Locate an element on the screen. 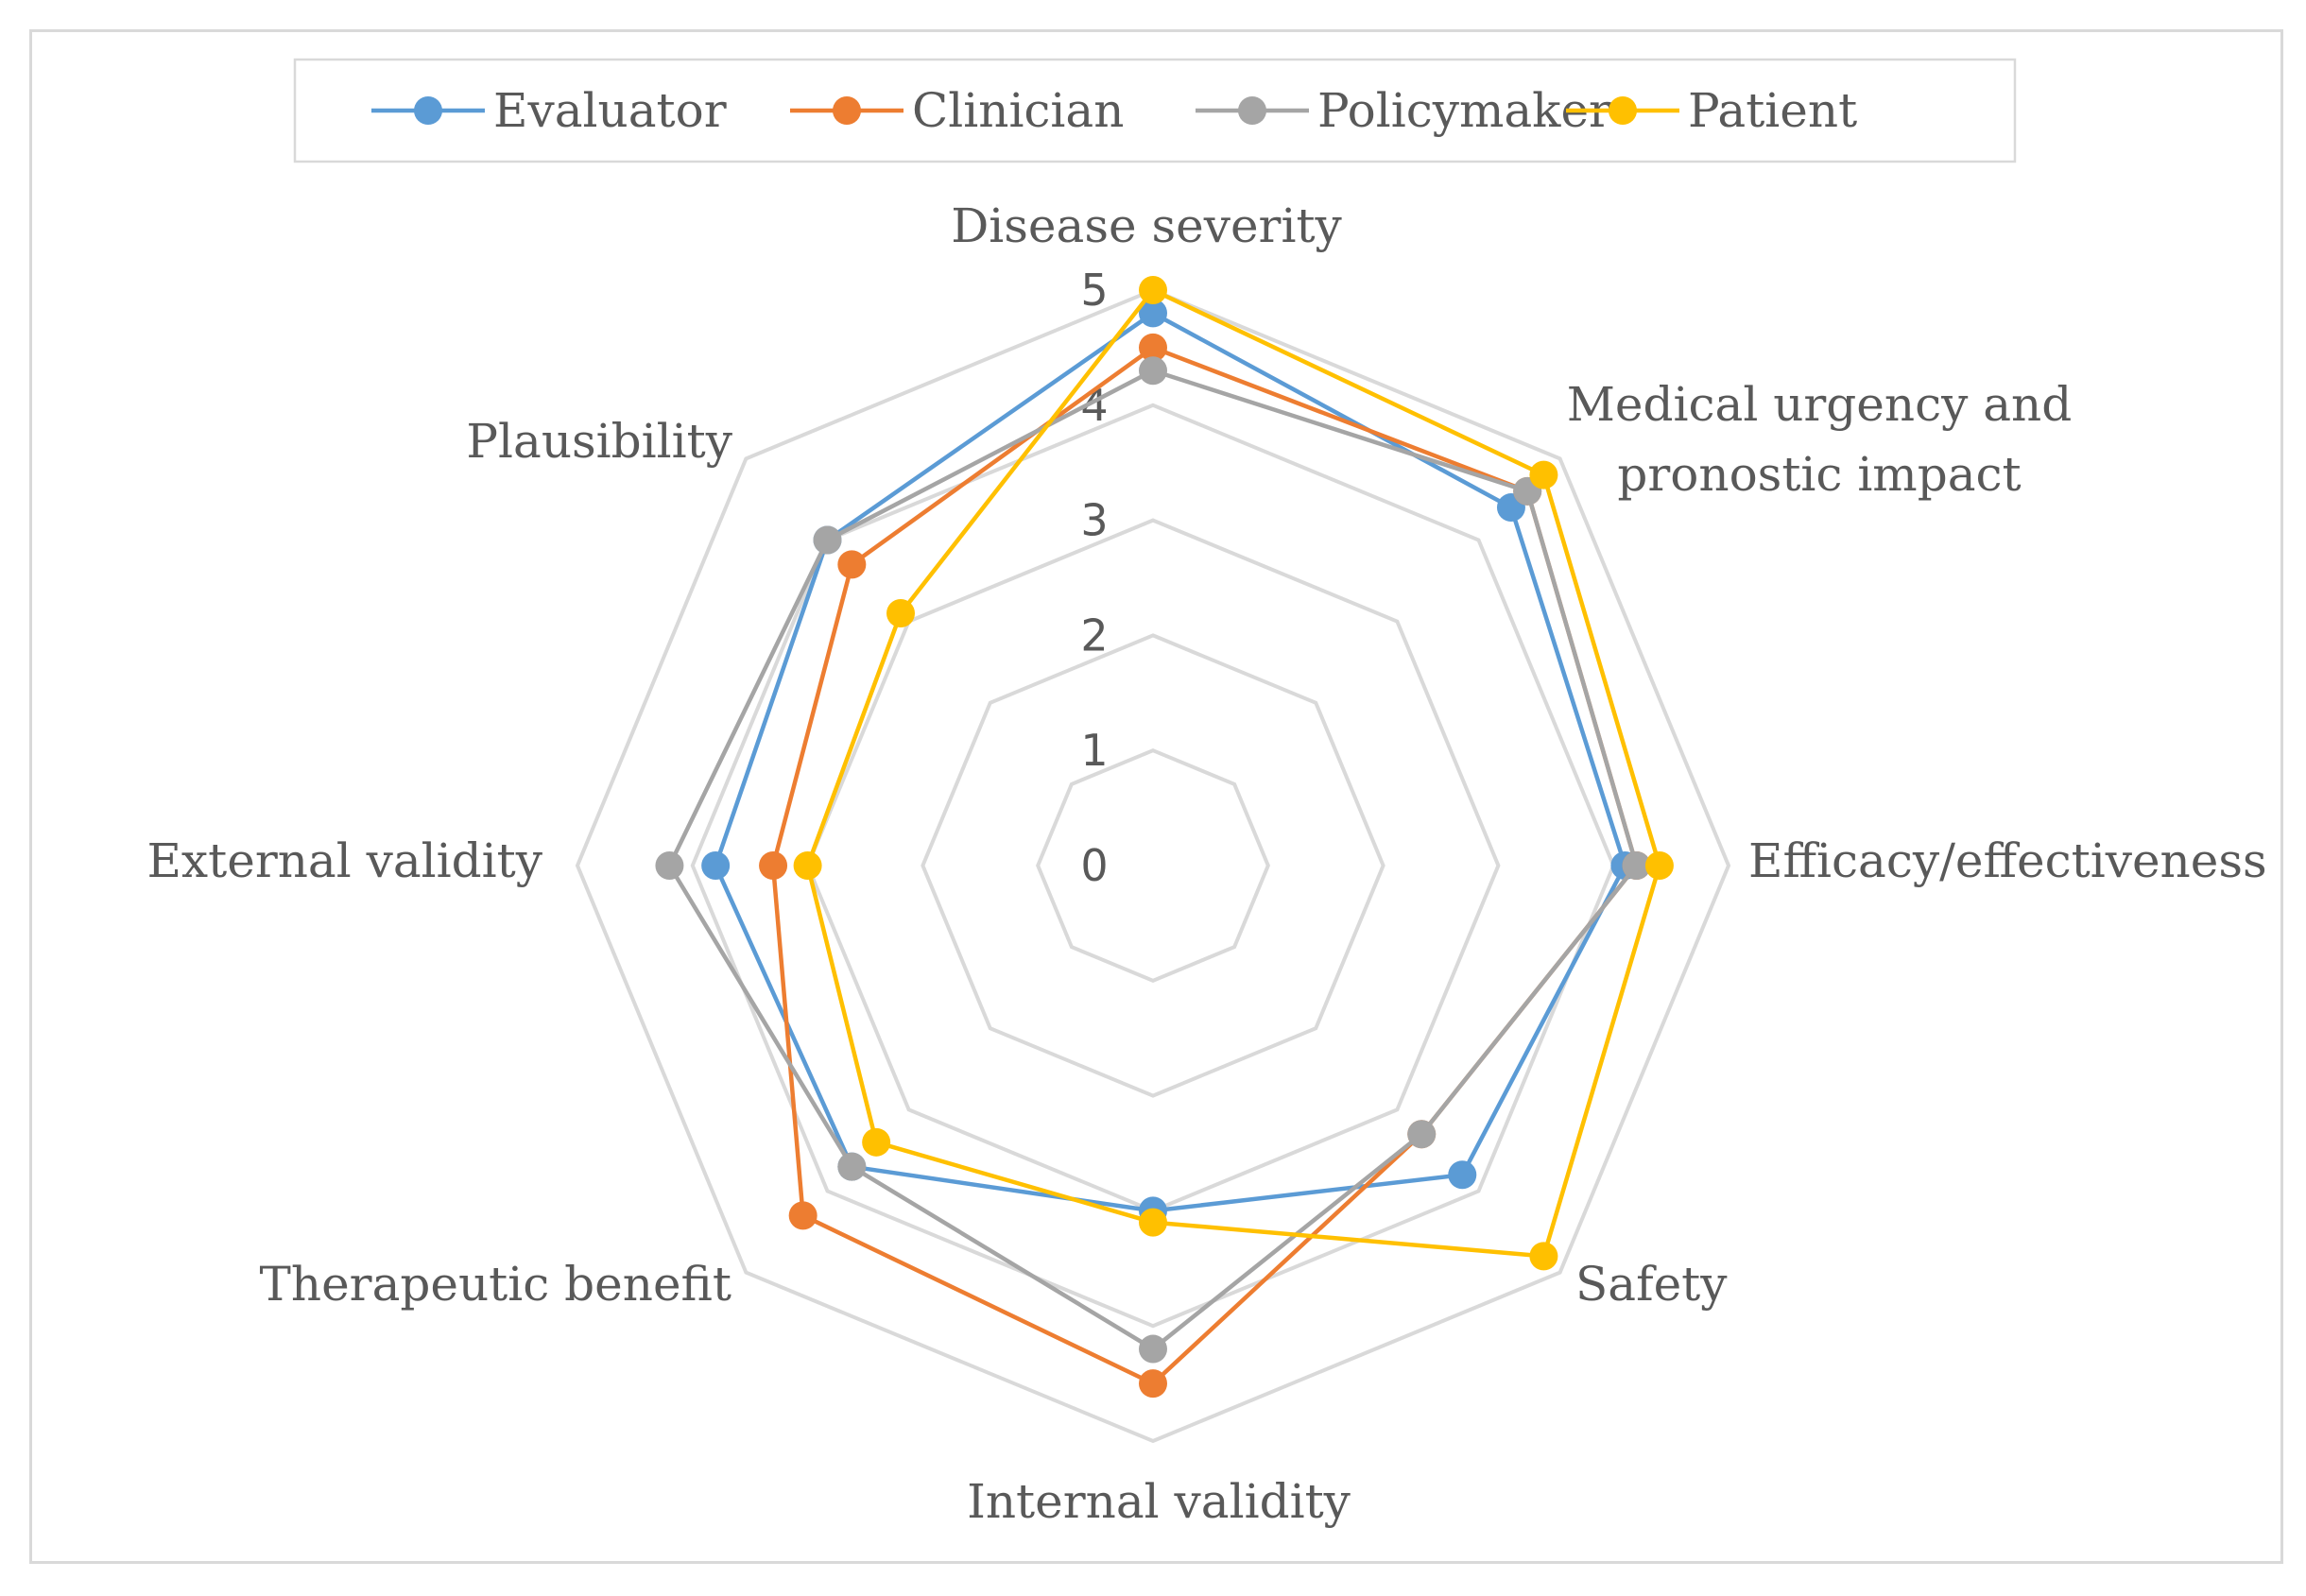  legend-label-patient: Patient is located at coordinates (1772, 110).